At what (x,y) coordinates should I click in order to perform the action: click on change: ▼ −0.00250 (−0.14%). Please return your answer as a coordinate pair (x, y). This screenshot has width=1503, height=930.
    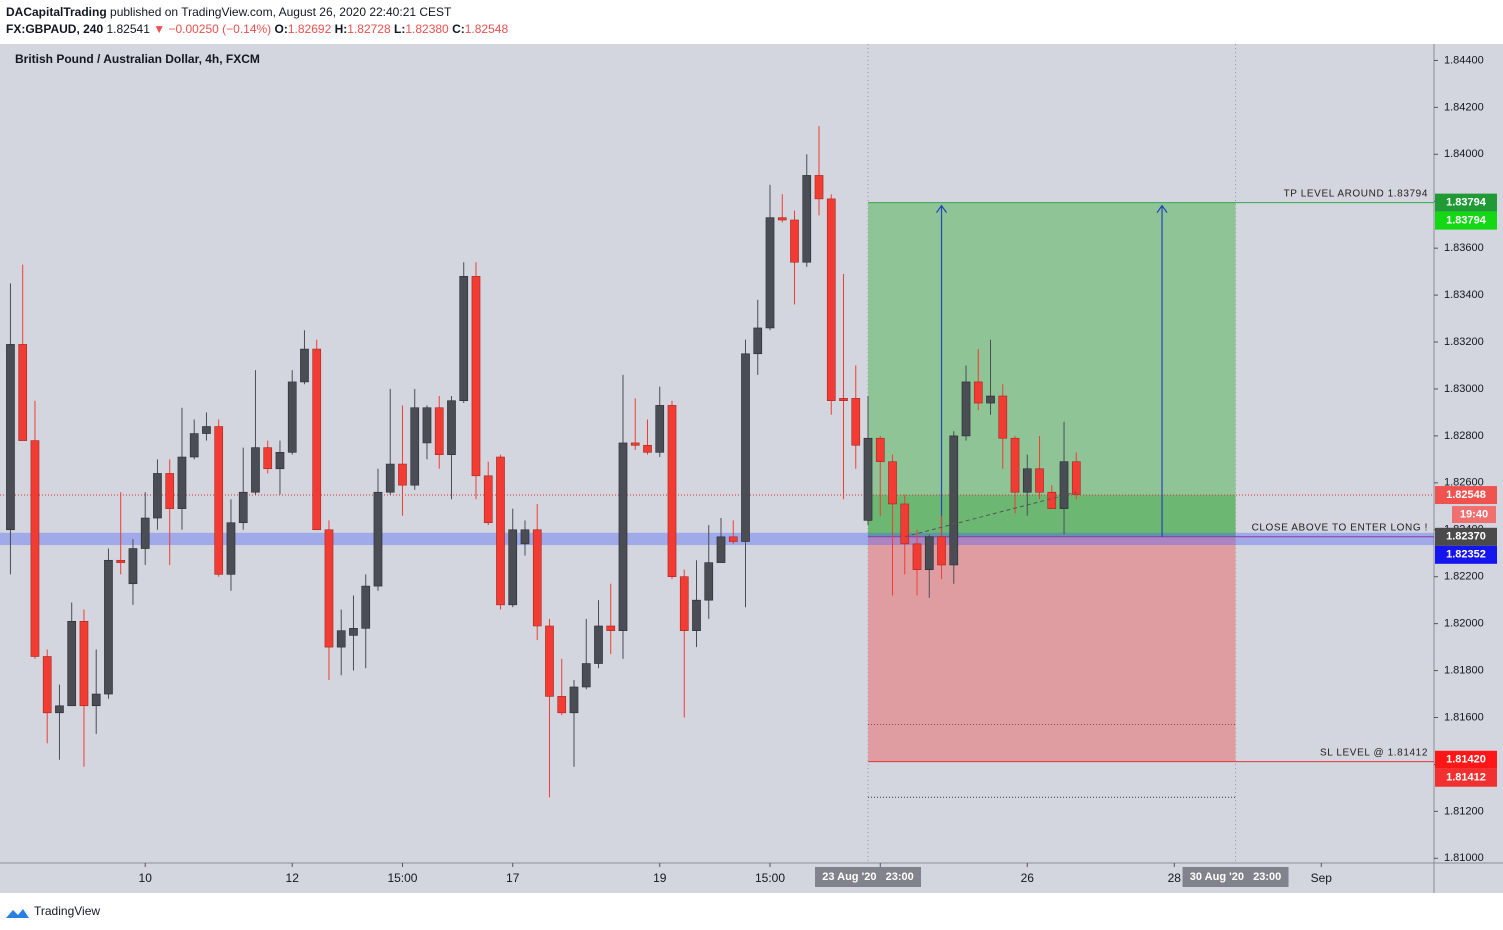
    Looking at the image, I should click on (212, 29).